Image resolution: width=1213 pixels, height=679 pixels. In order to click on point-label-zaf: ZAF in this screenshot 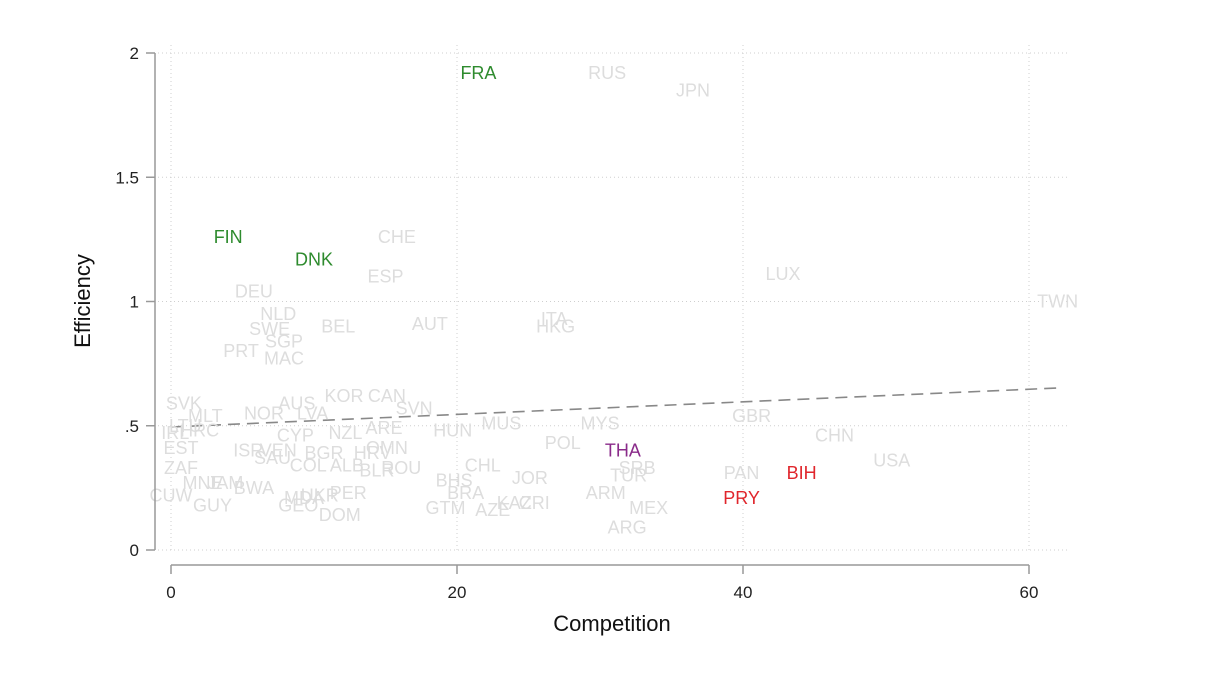, I will do `click(181, 468)`.